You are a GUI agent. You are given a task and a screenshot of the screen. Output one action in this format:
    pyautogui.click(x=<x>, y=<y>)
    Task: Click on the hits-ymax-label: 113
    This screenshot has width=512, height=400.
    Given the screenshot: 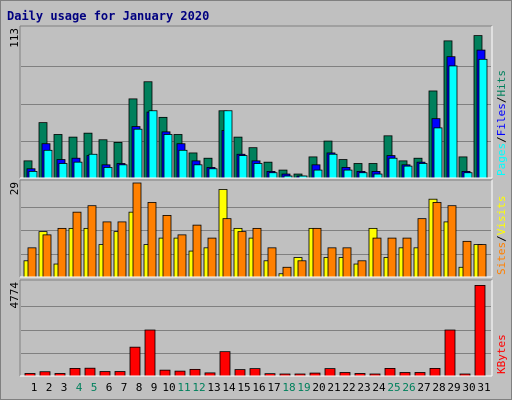 What is the action you would take?
    pyautogui.click(x=14, y=38)
    